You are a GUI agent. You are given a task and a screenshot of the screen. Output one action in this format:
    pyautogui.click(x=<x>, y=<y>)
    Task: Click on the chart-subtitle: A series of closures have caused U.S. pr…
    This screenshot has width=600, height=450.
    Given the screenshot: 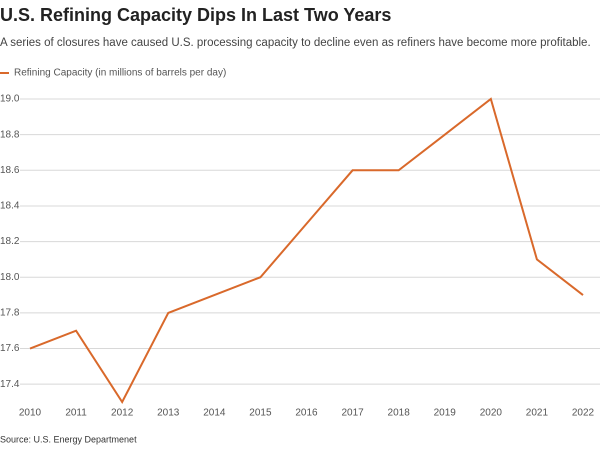 What is the action you would take?
    pyautogui.click(x=295, y=43)
    